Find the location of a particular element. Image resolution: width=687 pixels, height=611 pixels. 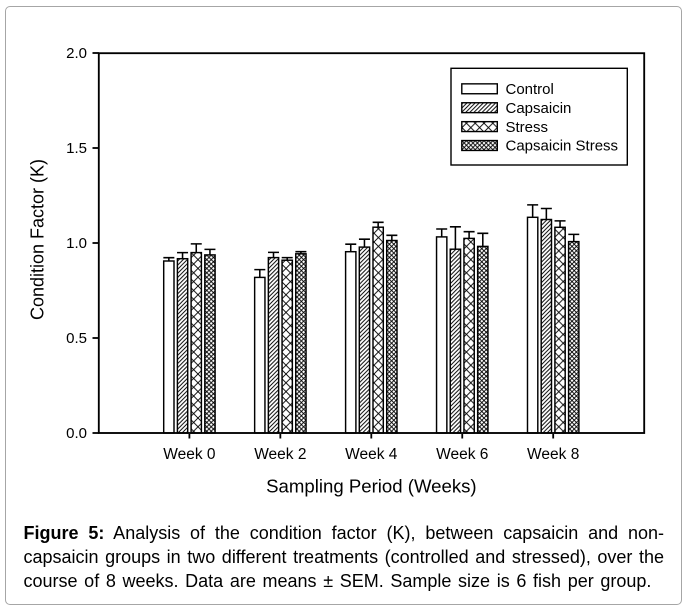

svg-text: 2.0 is located at coordinates (76, 53).